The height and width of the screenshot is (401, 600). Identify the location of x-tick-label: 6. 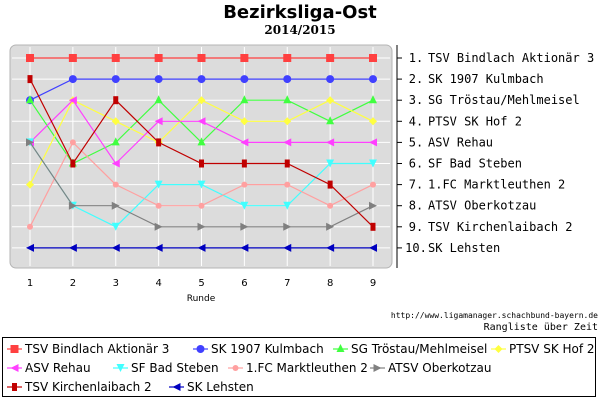
(244, 283).